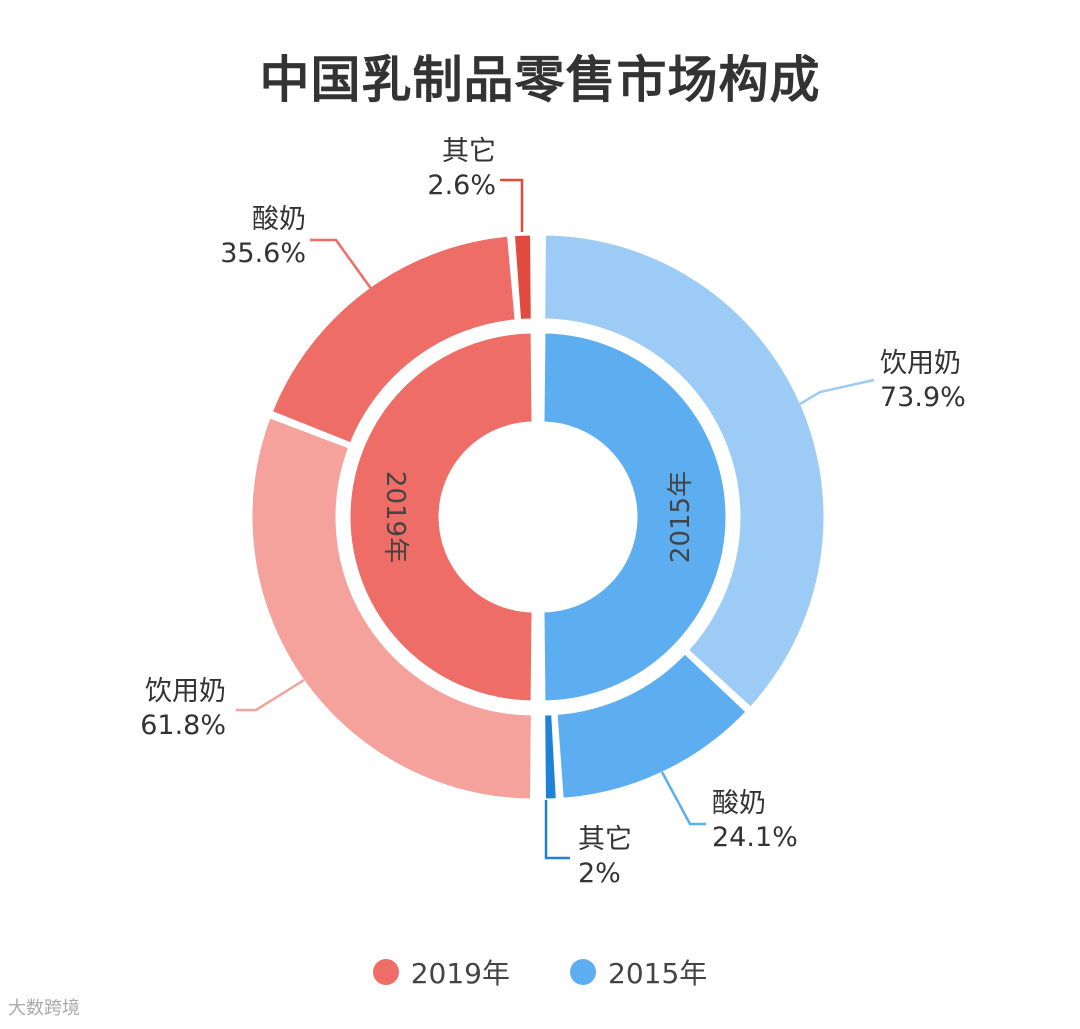 This screenshot has height=1029, width=1080. I want to click on year-label-2019: 2019年, so click(395, 517).